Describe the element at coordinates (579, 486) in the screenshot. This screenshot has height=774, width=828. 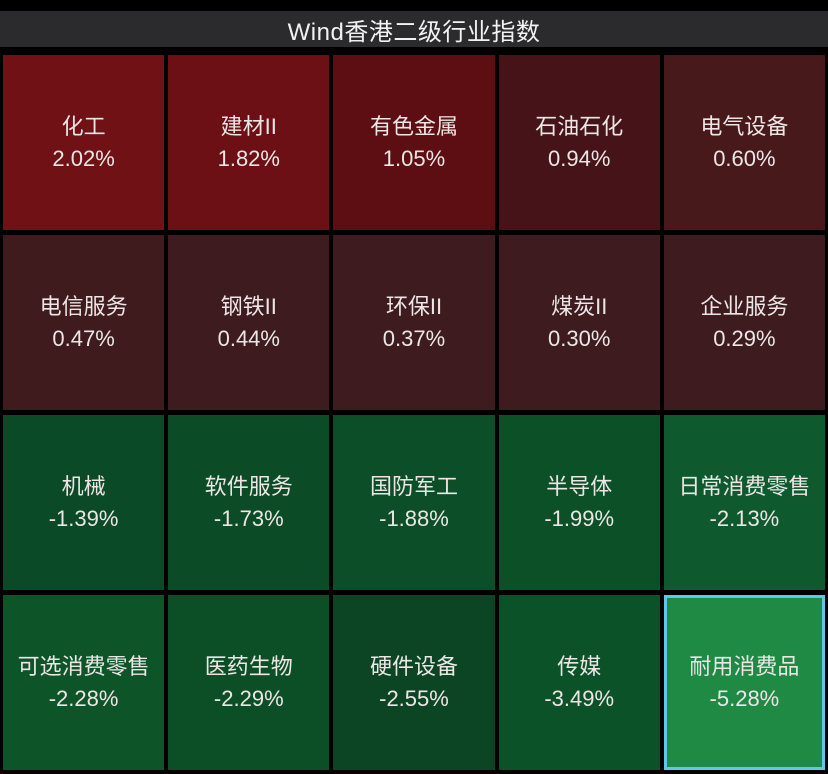
I see `sector-name: 半导体` at that location.